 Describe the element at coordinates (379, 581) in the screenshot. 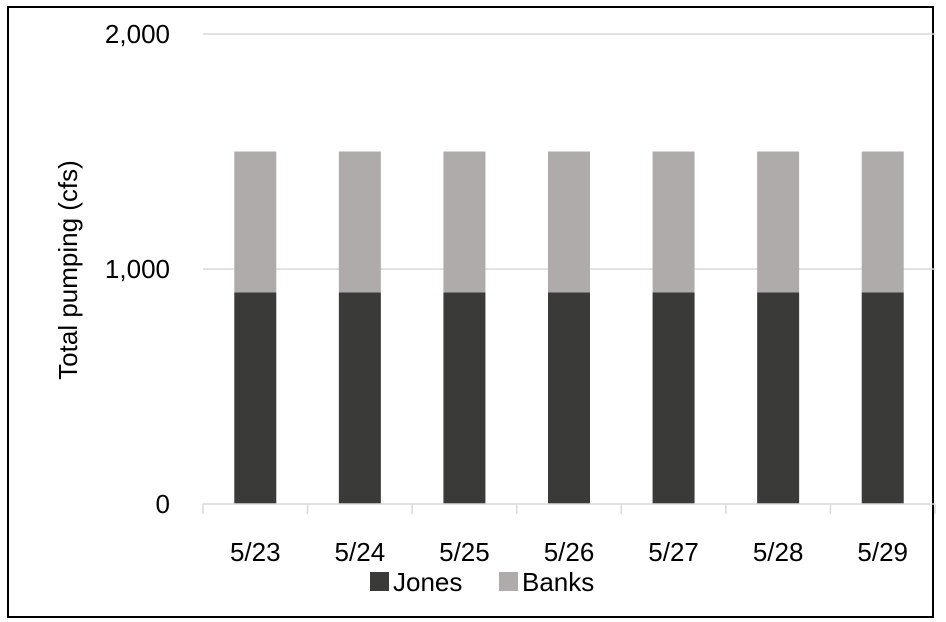

I see `legend-swatch-jones` at that location.